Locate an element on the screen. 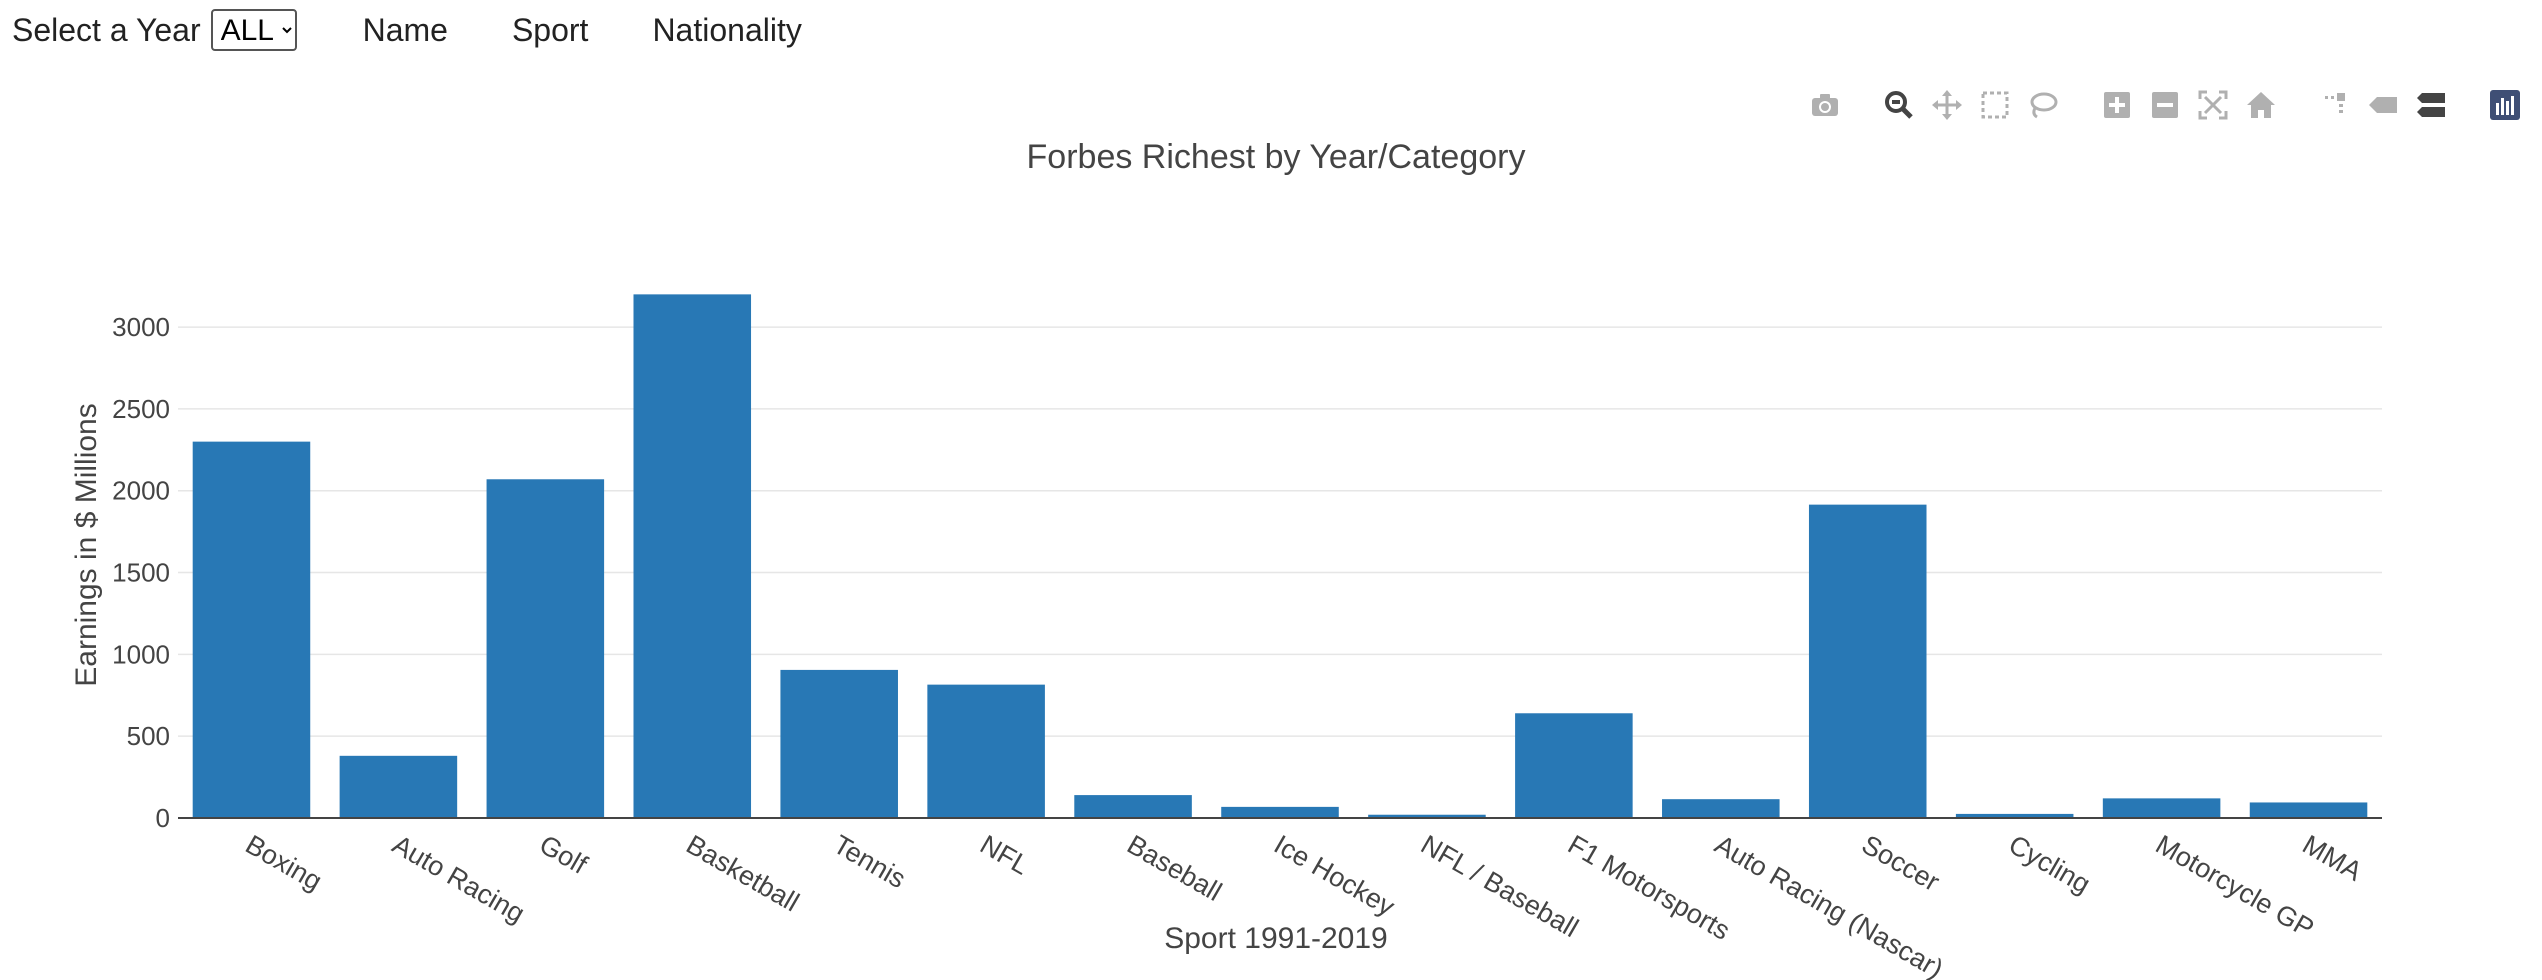 The width and height of the screenshot is (2542, 980). year-select-label: Select a Year is located at coordinates (106, 29).